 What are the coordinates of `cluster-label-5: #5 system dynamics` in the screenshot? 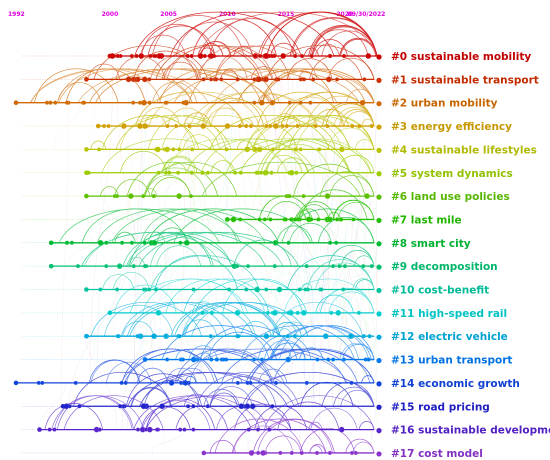 It's located at (452, 174).